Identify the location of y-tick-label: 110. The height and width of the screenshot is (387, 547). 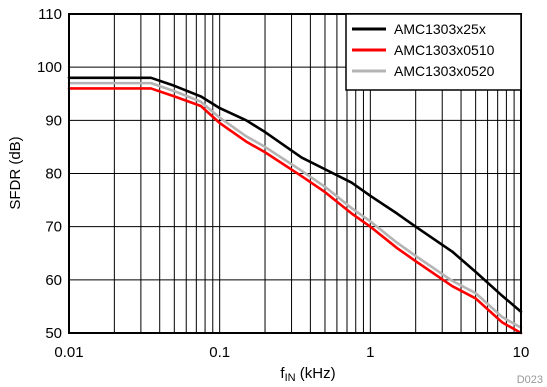
(50, 14).